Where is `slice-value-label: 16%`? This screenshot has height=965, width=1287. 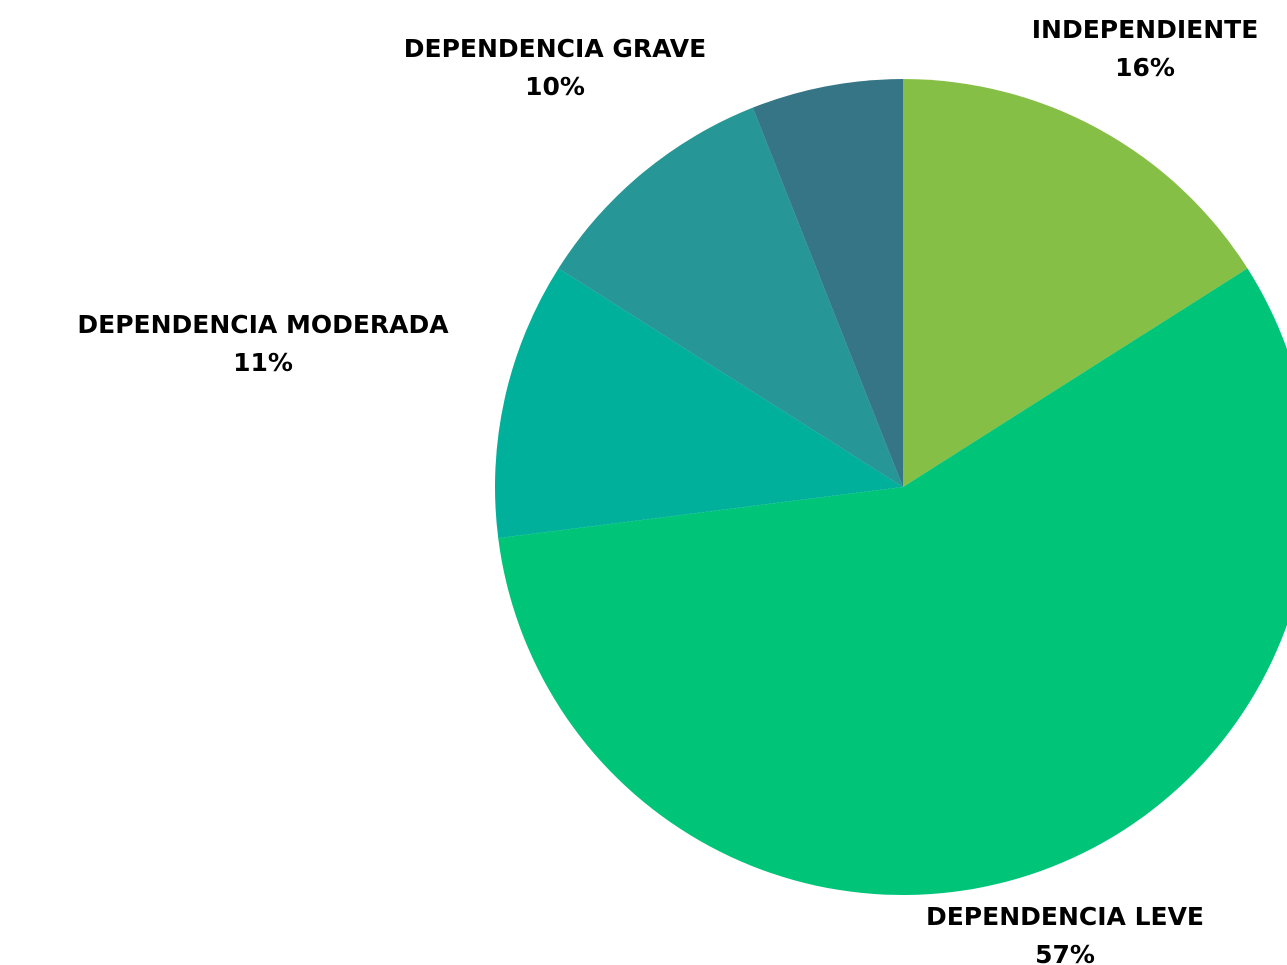 slice-value-label: 16% is located at coordinates (1145, 67).